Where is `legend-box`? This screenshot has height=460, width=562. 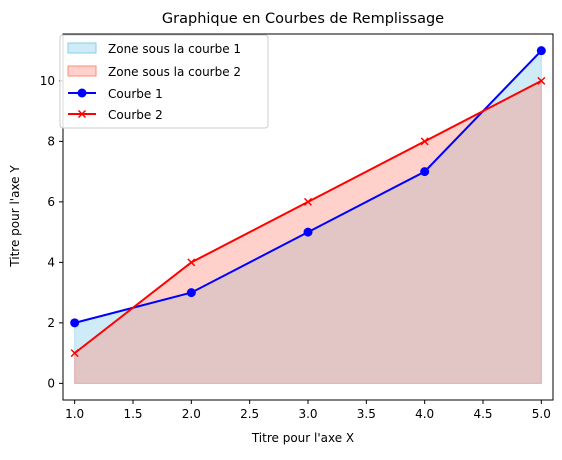
legend-box is located at coordinates (164, 81).